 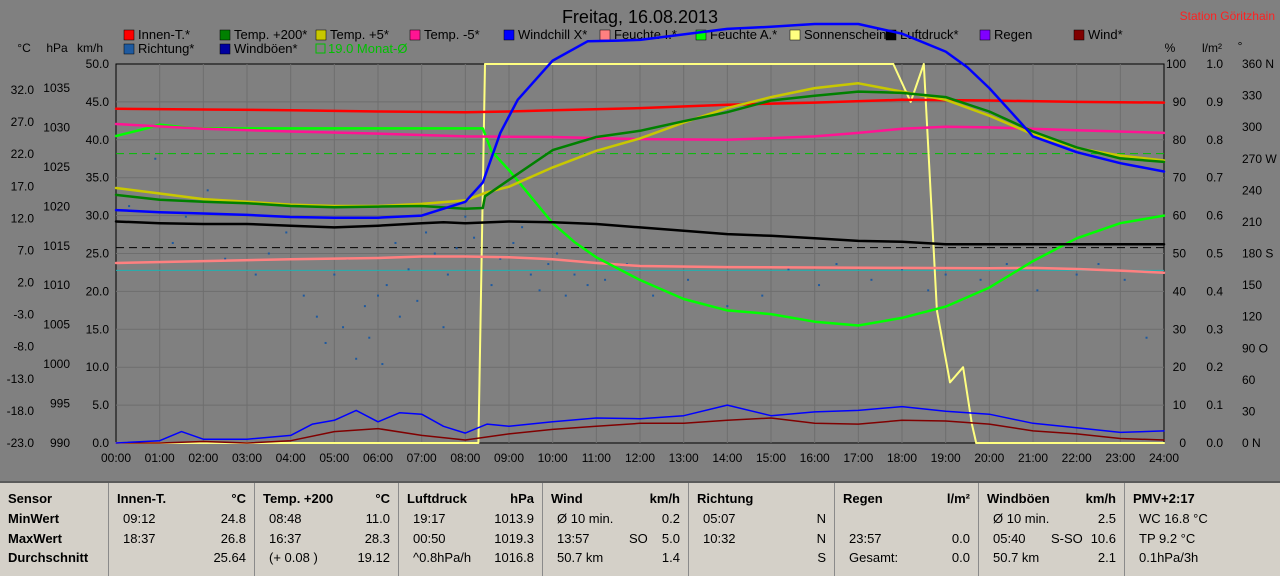 I want to click on x-tick-label: 06:00, so click(x=378, y=458).